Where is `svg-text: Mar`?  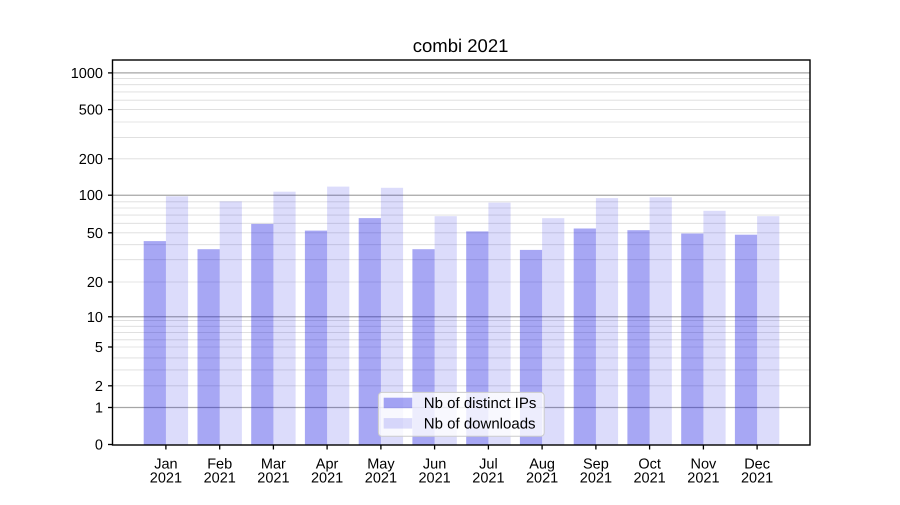
svg-text: Mar is located at coordinates (273, 464).